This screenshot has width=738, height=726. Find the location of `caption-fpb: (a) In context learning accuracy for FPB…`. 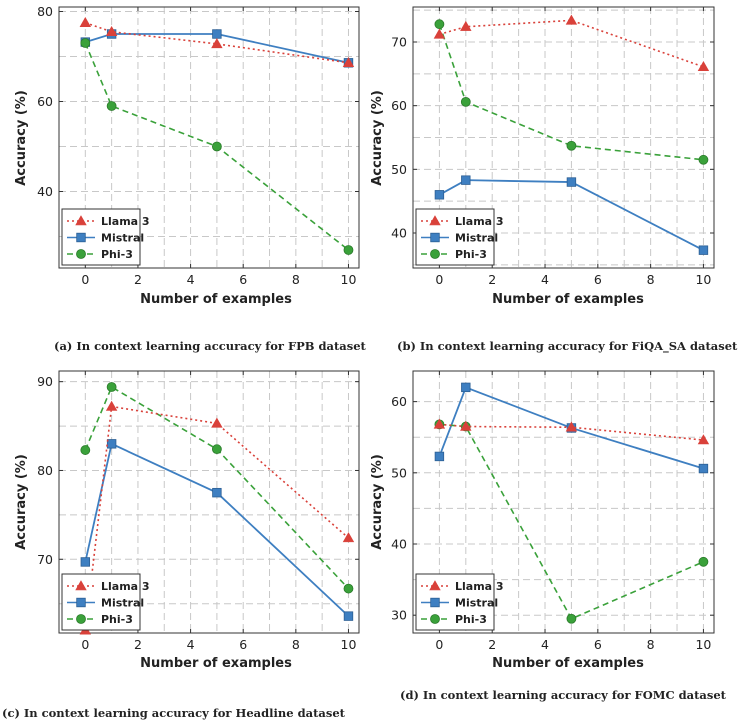

caption-fpb: (a) In context learning accuracy for FPB… is located at coordinates (210, 346).